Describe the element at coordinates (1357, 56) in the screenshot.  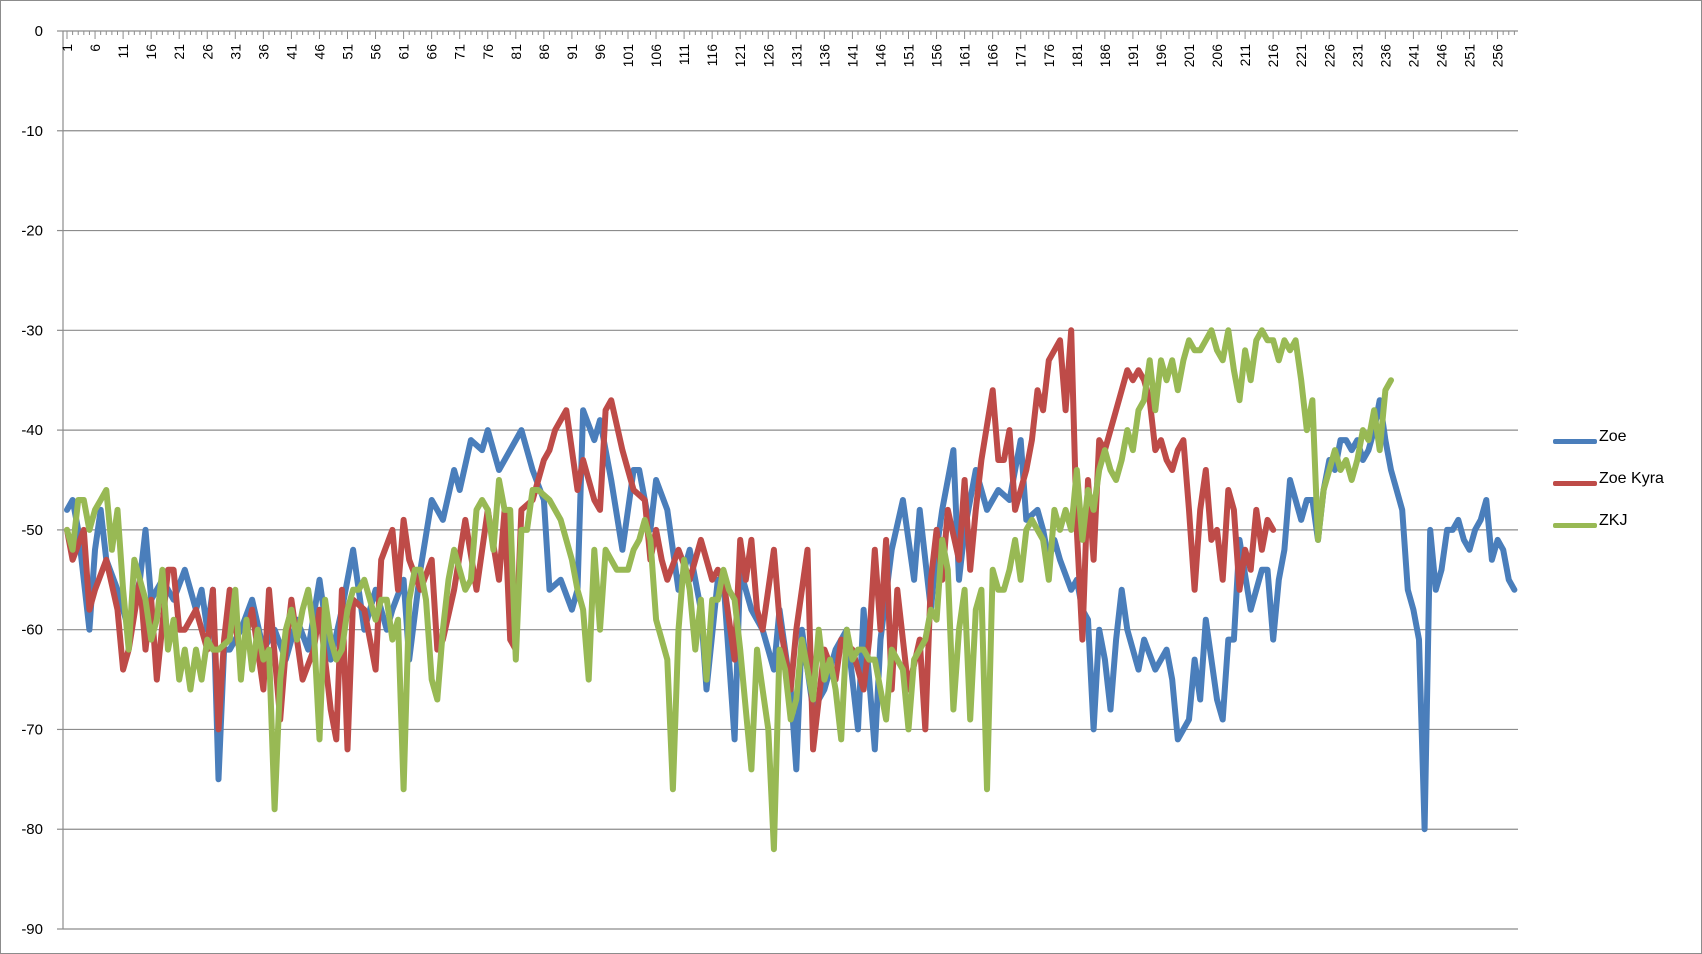
I see `x-tick-label: 231` at that location.